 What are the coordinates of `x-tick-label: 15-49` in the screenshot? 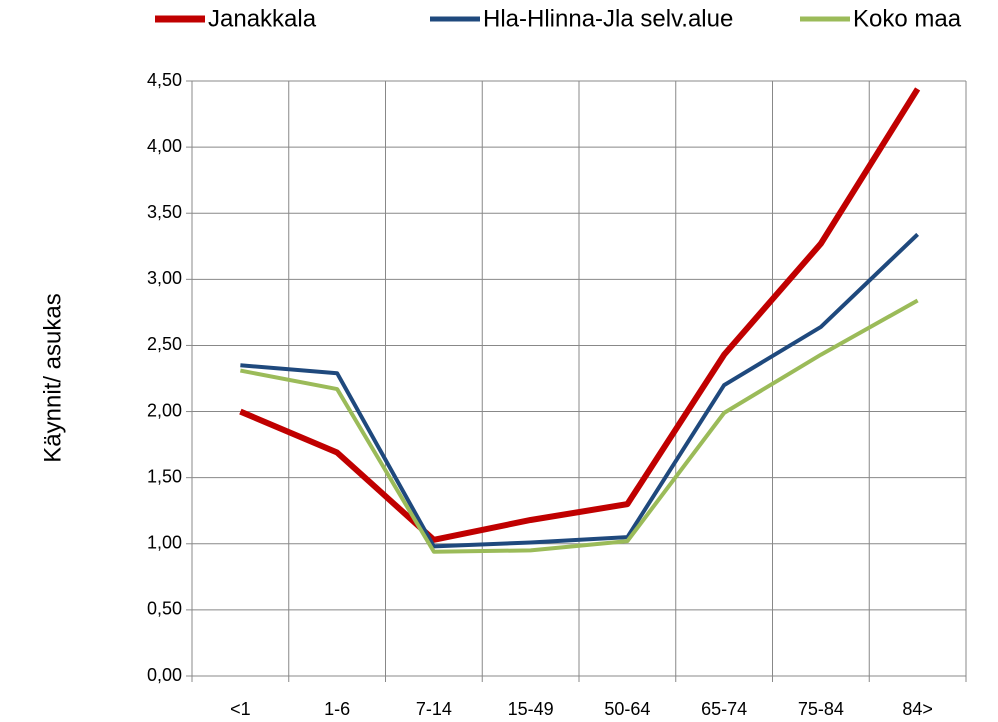 It's located at (531, 709).